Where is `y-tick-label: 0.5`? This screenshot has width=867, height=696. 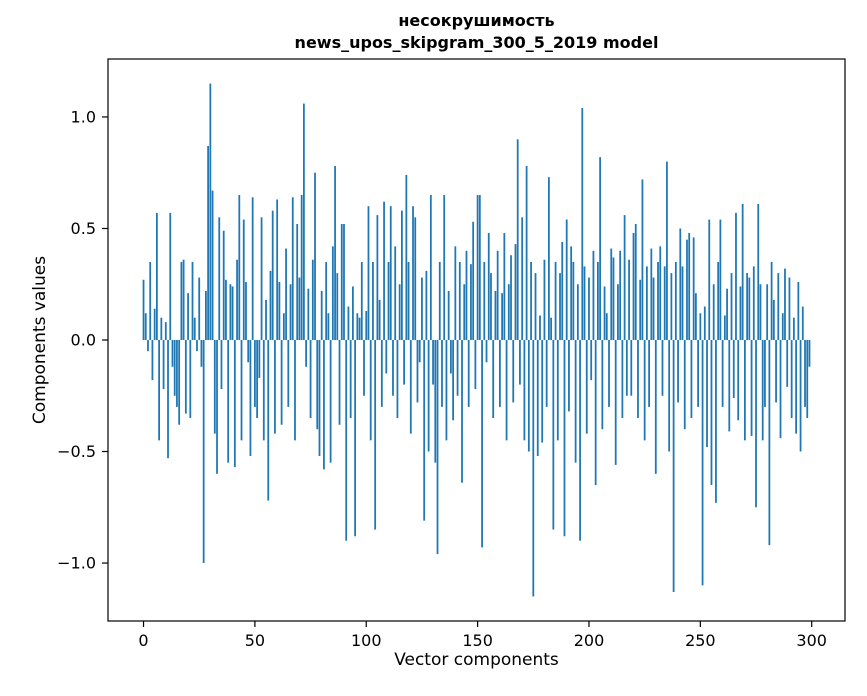 y-tick-label: 0.5 is located at coordinates (83, 228).